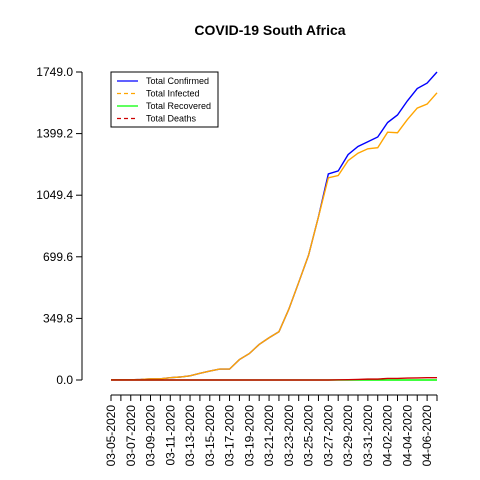 This screenshot has height=480, width=480. I want to click on x-tick-label: 03-23-2020, so click(289, 436).